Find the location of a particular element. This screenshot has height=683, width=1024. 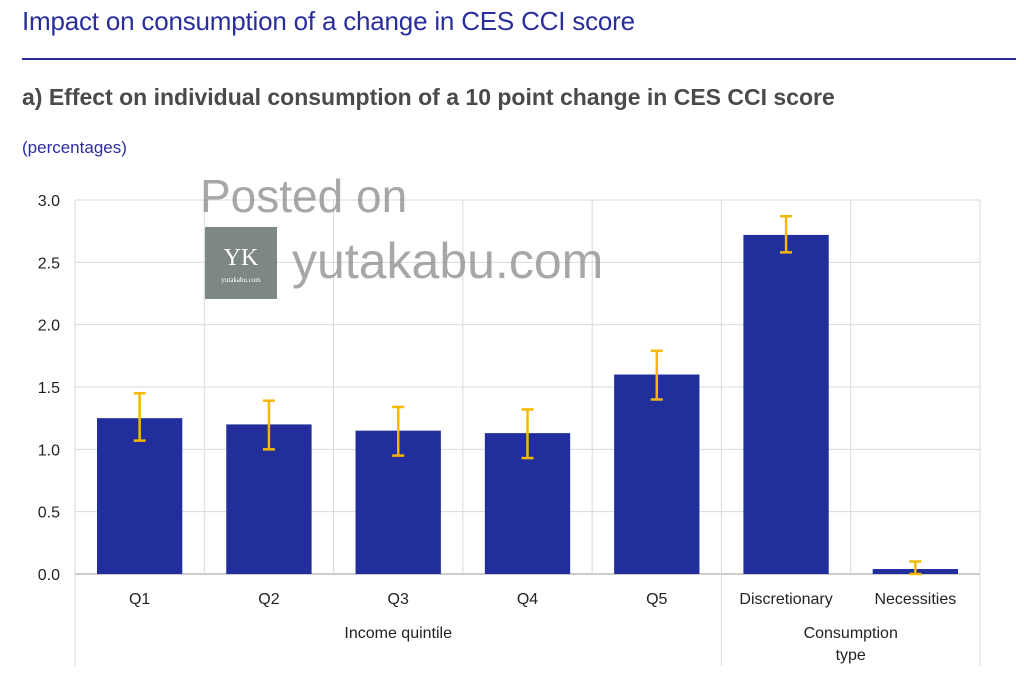

watermark: Posted on YK yutakabu.com yutakabu.com is located at coordinates (401, 234).